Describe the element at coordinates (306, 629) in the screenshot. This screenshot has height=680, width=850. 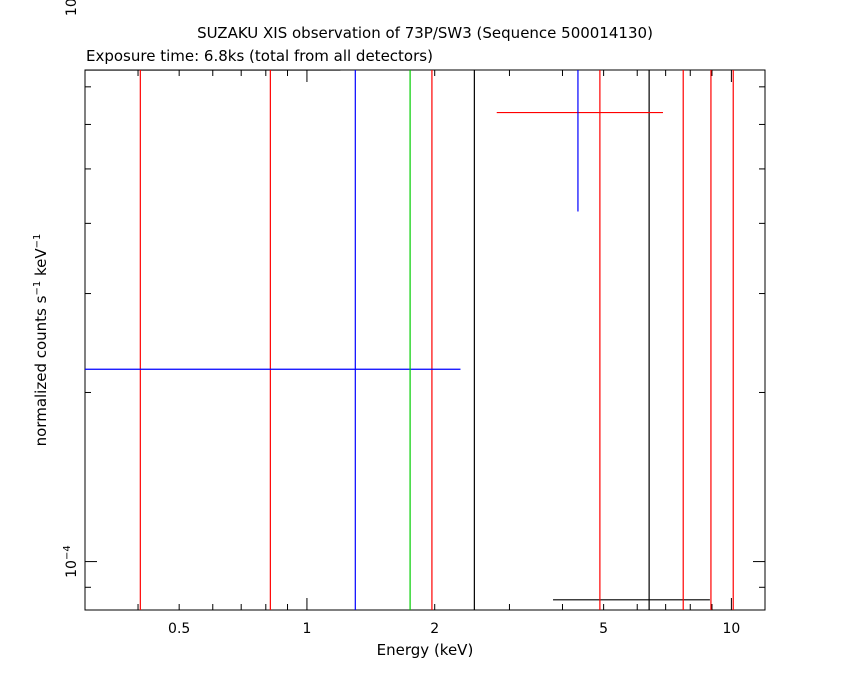
I see `x-tick-label: 1` at that location.